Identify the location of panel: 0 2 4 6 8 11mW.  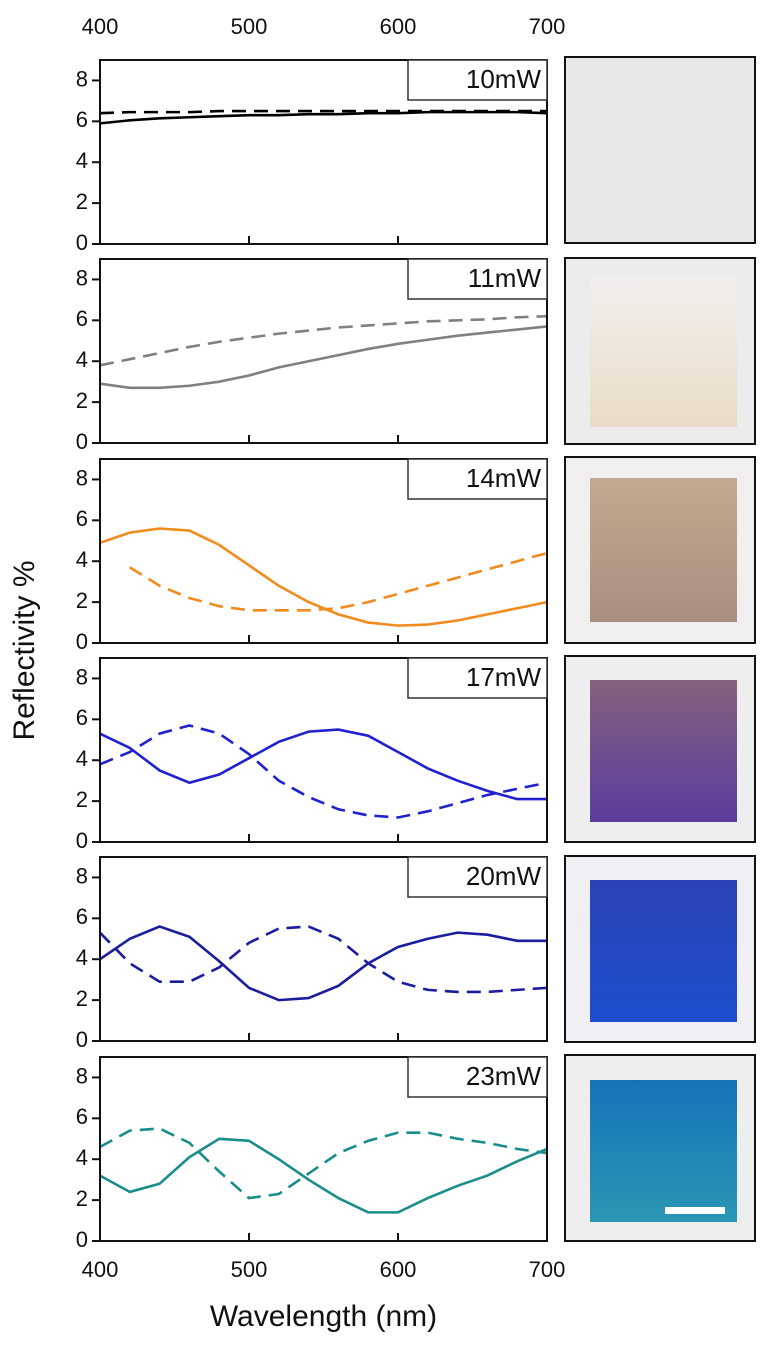
(312, 356).